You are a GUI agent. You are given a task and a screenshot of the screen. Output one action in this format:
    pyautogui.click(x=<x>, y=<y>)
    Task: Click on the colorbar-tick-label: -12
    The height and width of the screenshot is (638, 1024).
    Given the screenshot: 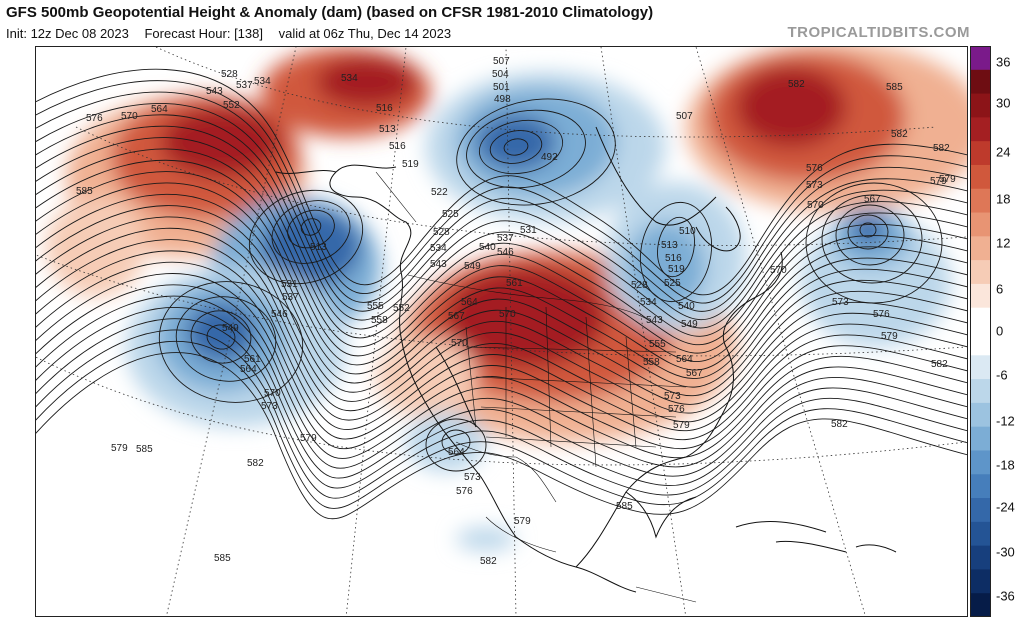 What is the action you would take?
    pyautogui.click(x=1005, y=421)
    